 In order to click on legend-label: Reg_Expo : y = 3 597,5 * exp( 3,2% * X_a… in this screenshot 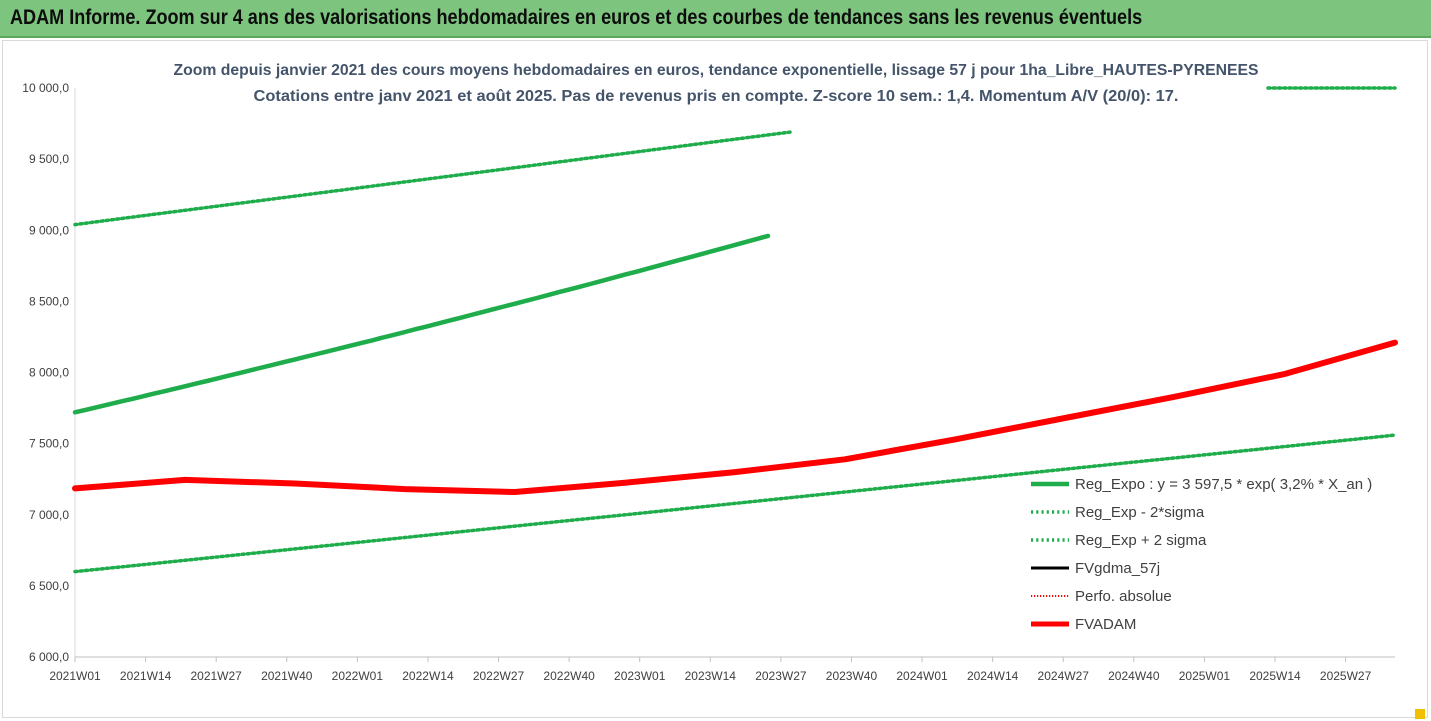, I will do `click(1223, 484)`.